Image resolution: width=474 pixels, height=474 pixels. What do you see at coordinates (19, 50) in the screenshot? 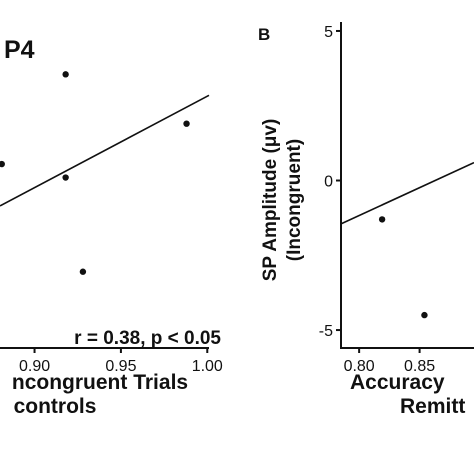
I see `panel-a-title: P4` at bounding box center [19, 50].